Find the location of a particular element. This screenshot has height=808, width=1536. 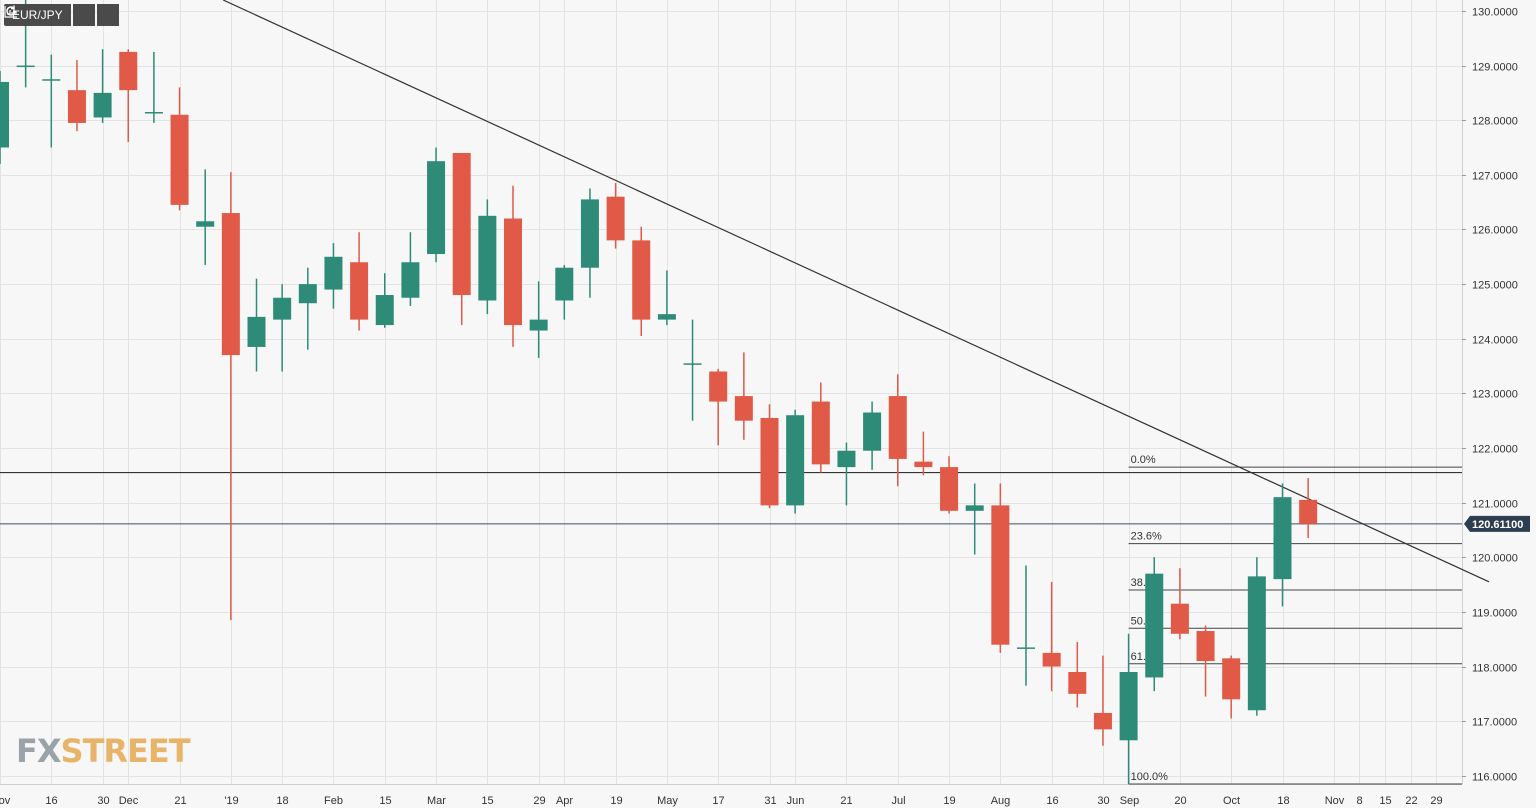

x-tick-label: 20 is located at coordinates (1180, 801).